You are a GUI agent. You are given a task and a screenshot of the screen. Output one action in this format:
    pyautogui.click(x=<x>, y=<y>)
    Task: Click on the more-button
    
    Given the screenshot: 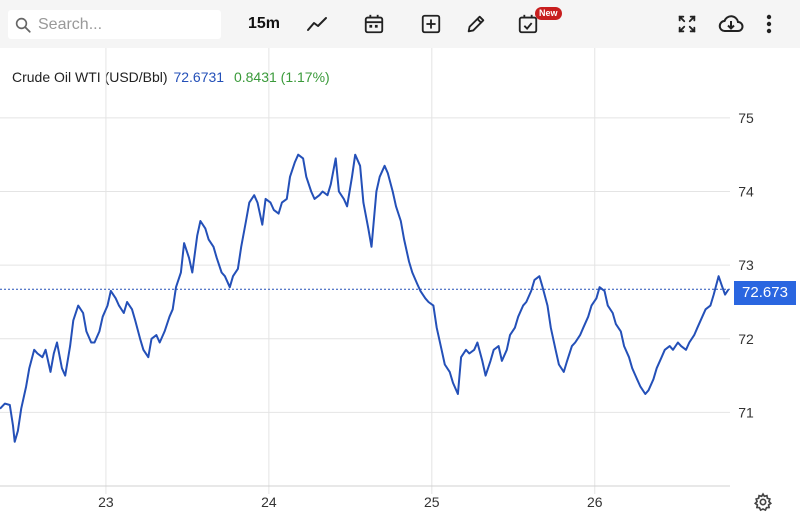 What is the action you would take?
    pyautogui.click(x=769, y=24)
    